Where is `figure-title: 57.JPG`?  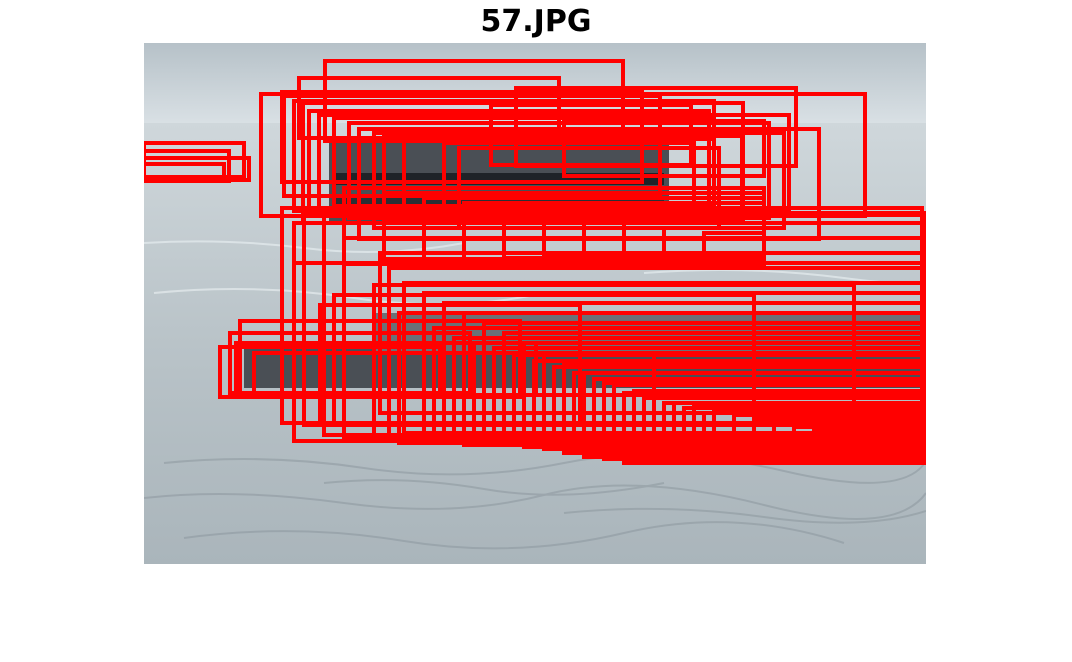
figure-title: 57.JPG is located at coordinates (536, 21).